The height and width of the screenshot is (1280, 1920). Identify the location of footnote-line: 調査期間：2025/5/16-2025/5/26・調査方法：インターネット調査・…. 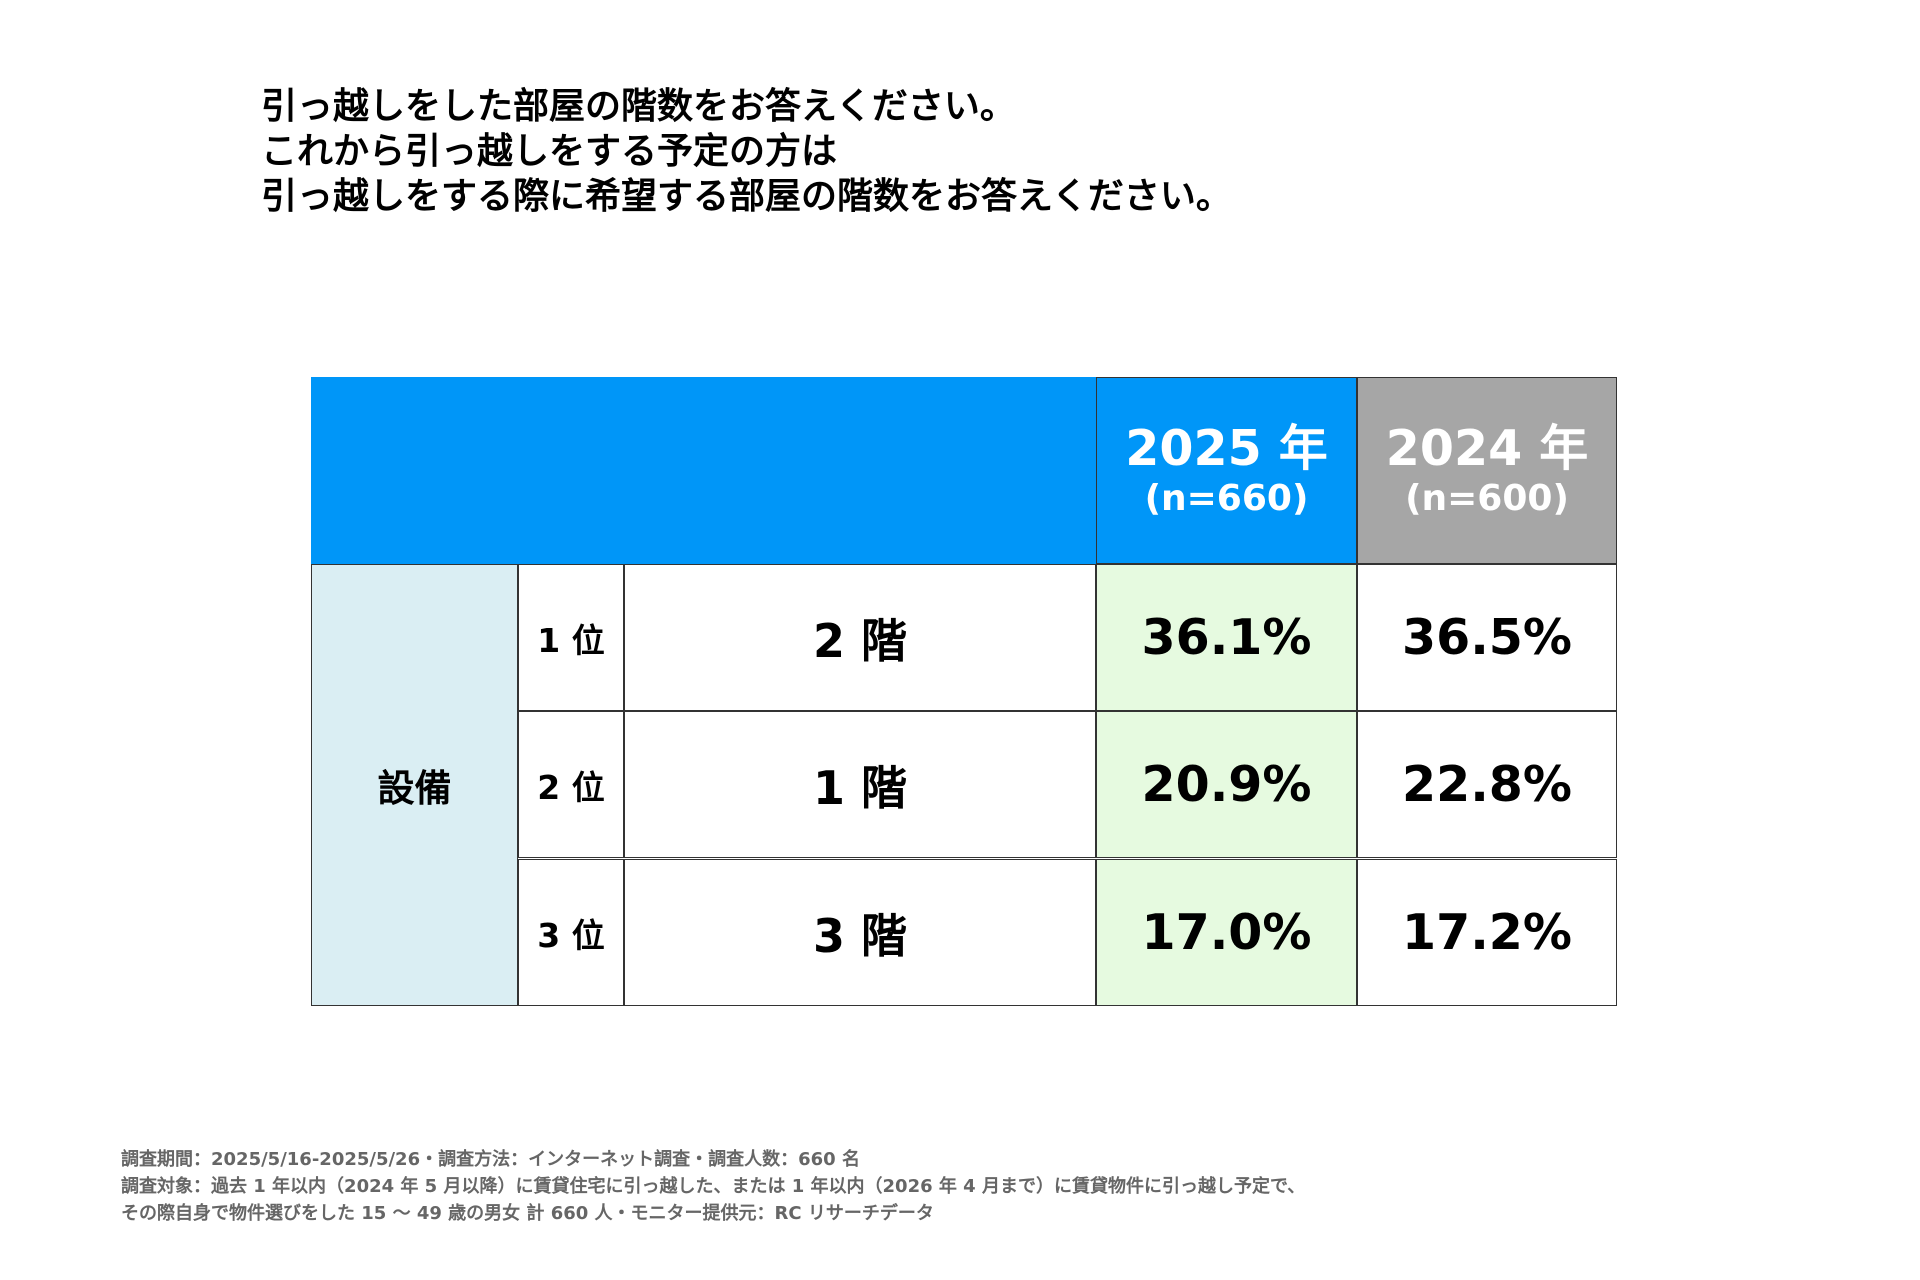
(490, 1159).